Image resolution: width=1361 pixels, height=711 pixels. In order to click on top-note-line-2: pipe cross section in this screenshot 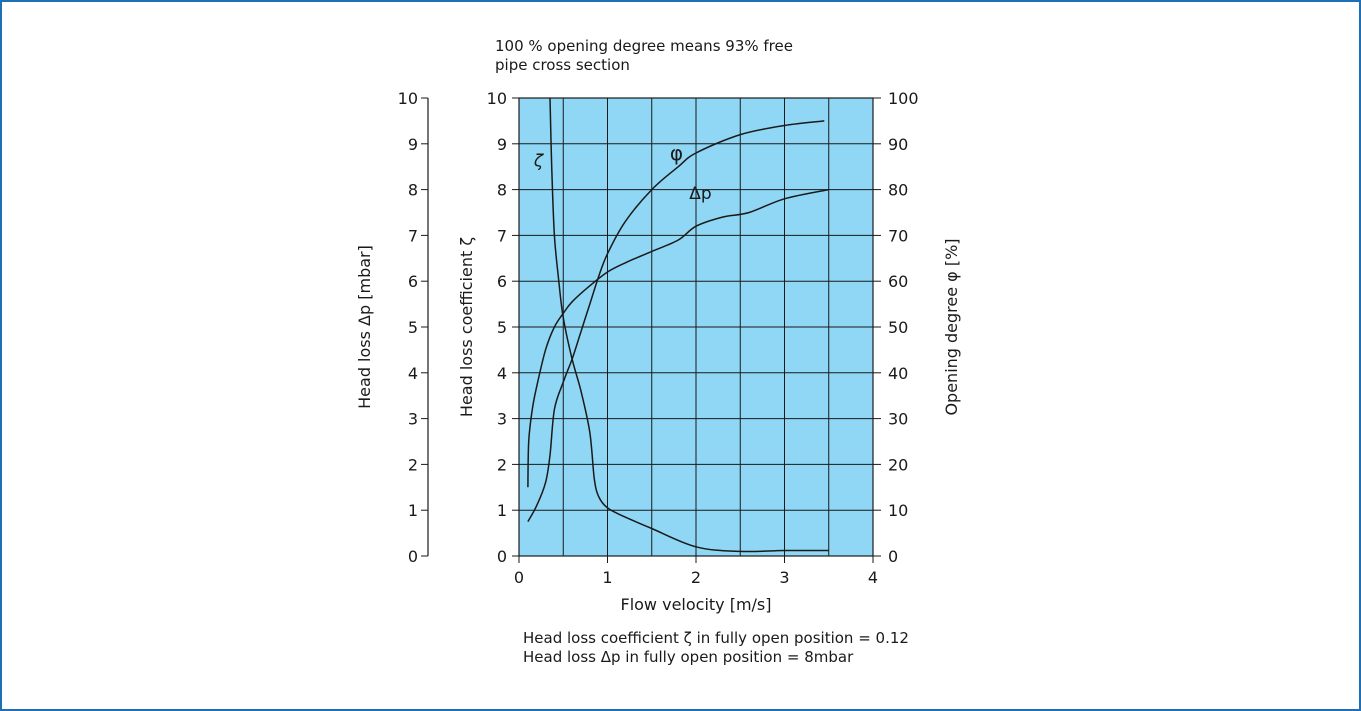, I will do `click(562, 65)`.